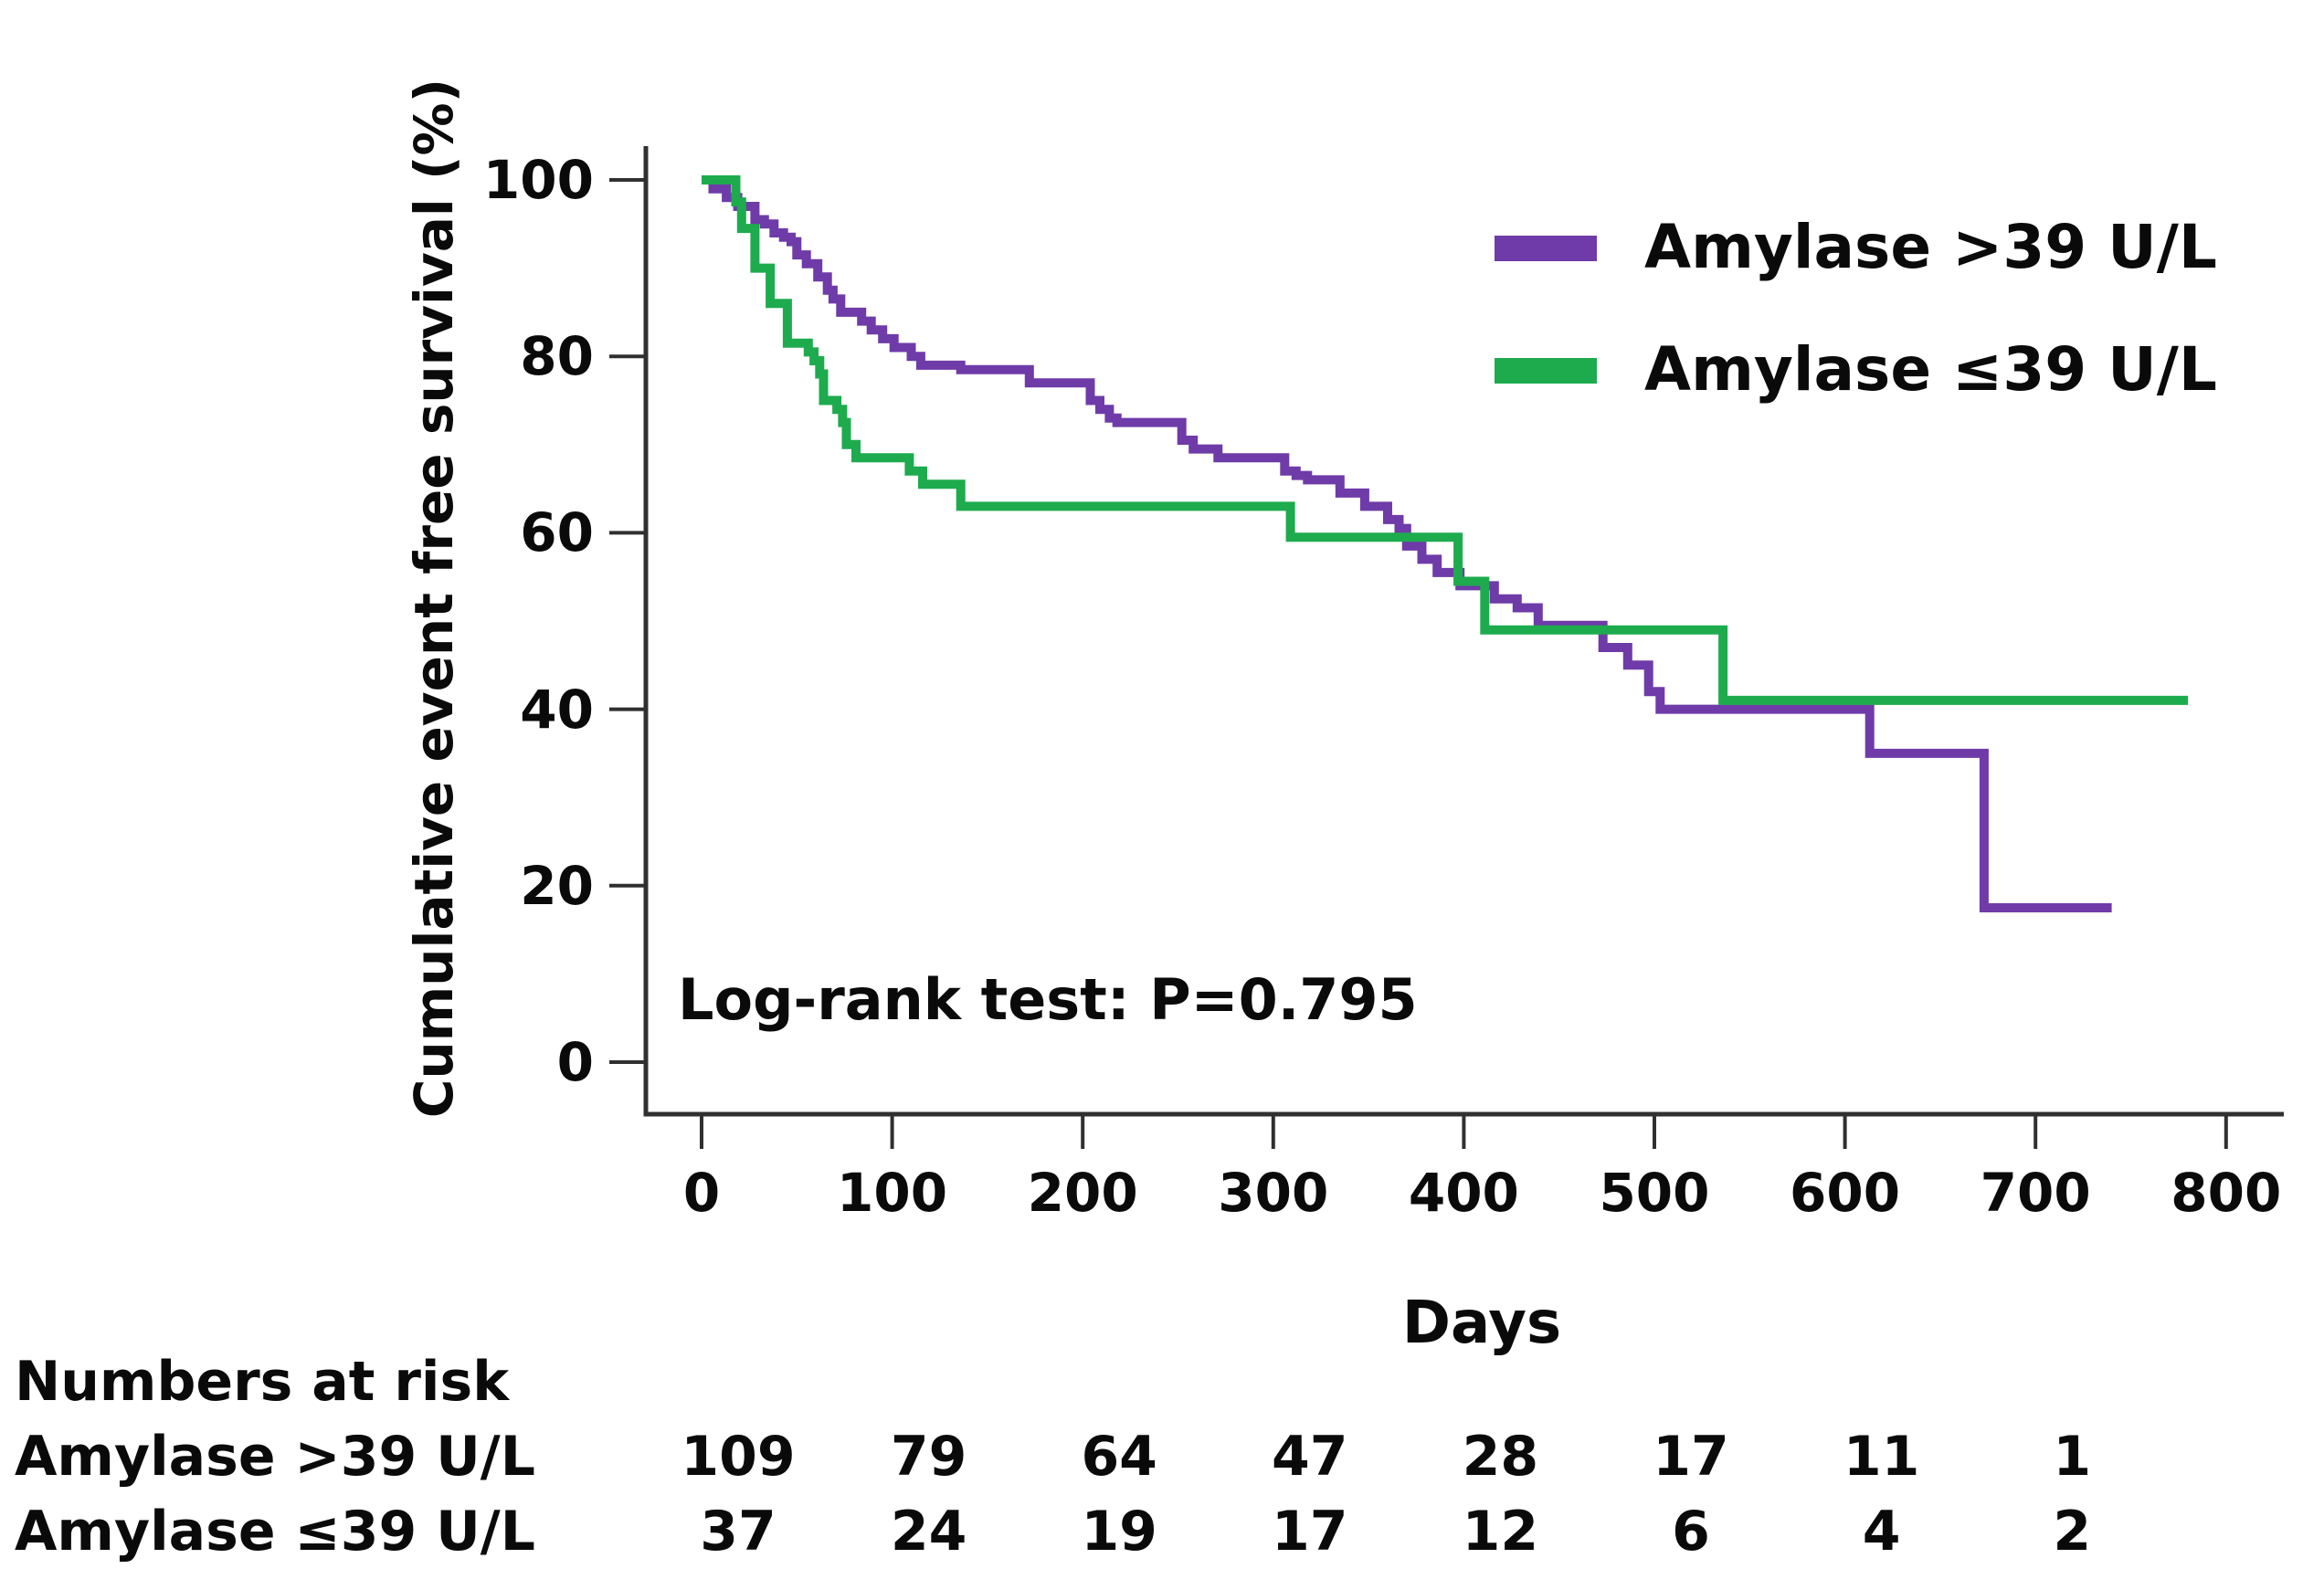 This screenshot has width=2324, height=1590. I want to click on risk-value-row1-t700: 2, so click(2072, 1532).